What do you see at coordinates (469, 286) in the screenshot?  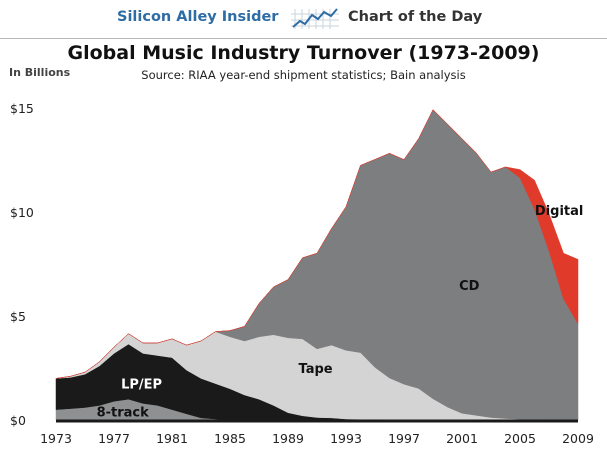 I see `series-label: CD` at bounding box center [469, 286].